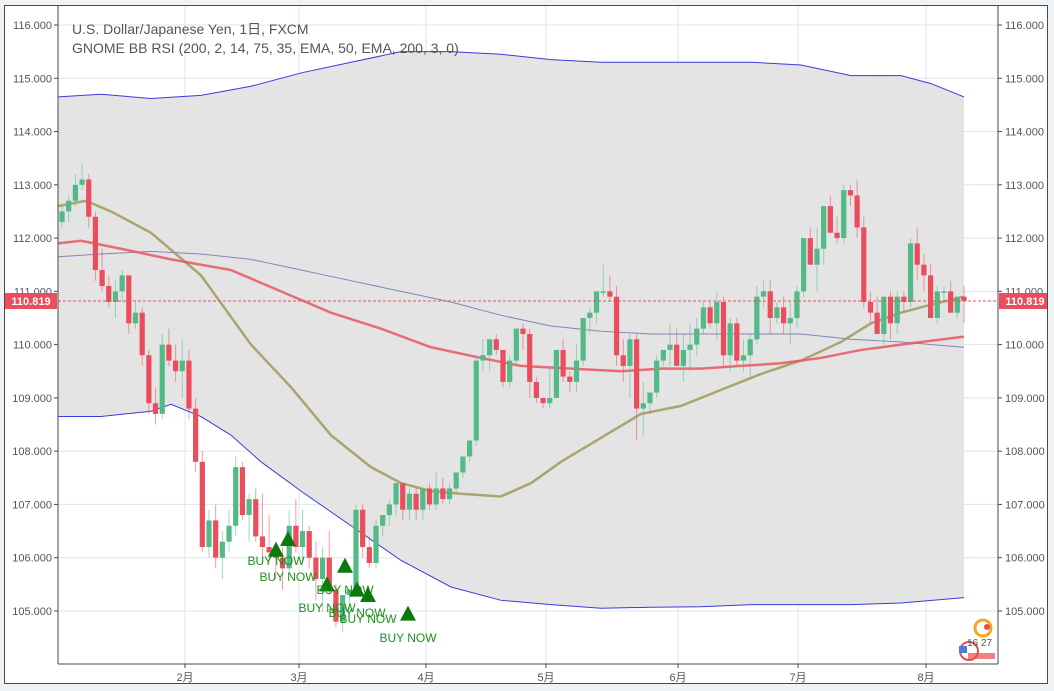  I want to click on y-tick-label-right: 109.000, so click(1025, 399).